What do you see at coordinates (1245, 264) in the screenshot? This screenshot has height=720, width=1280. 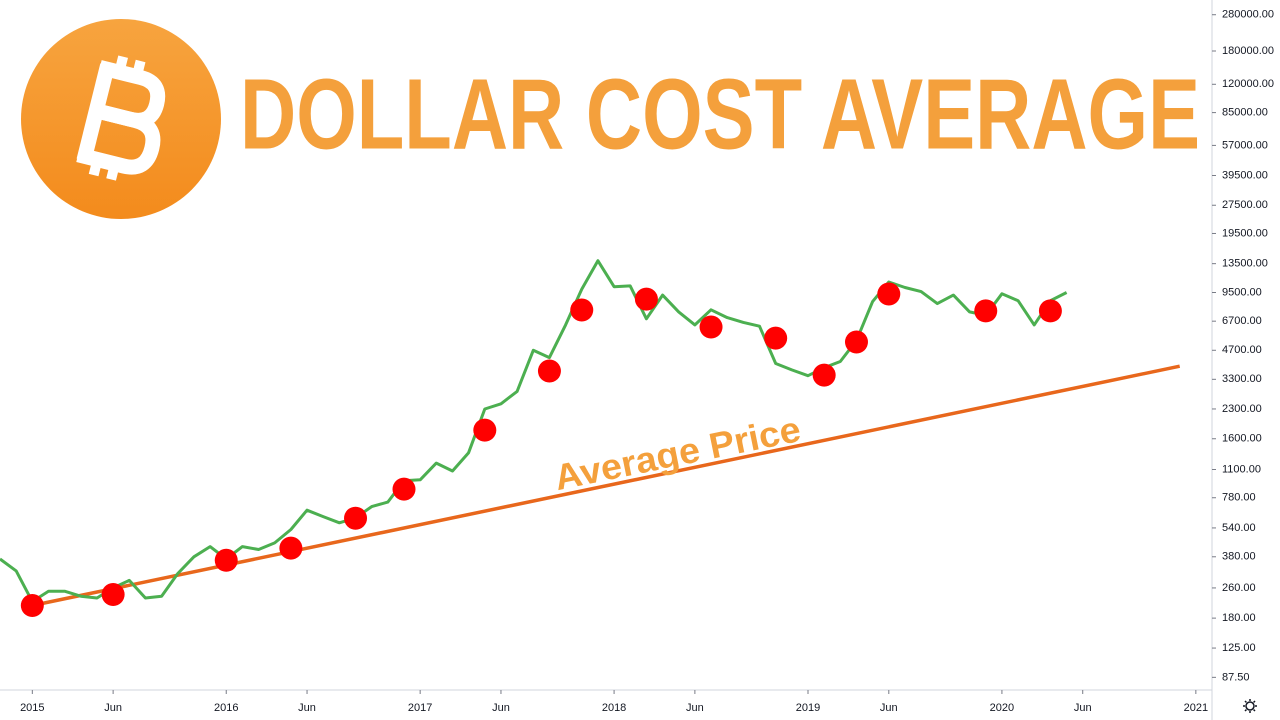 I see `y-tick-label: 13500.00` at bounding box center [1245, 264].